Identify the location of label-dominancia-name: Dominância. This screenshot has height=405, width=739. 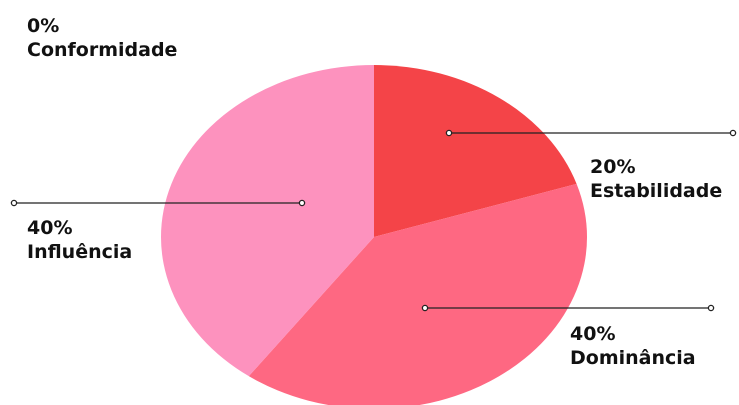
(633, 358).